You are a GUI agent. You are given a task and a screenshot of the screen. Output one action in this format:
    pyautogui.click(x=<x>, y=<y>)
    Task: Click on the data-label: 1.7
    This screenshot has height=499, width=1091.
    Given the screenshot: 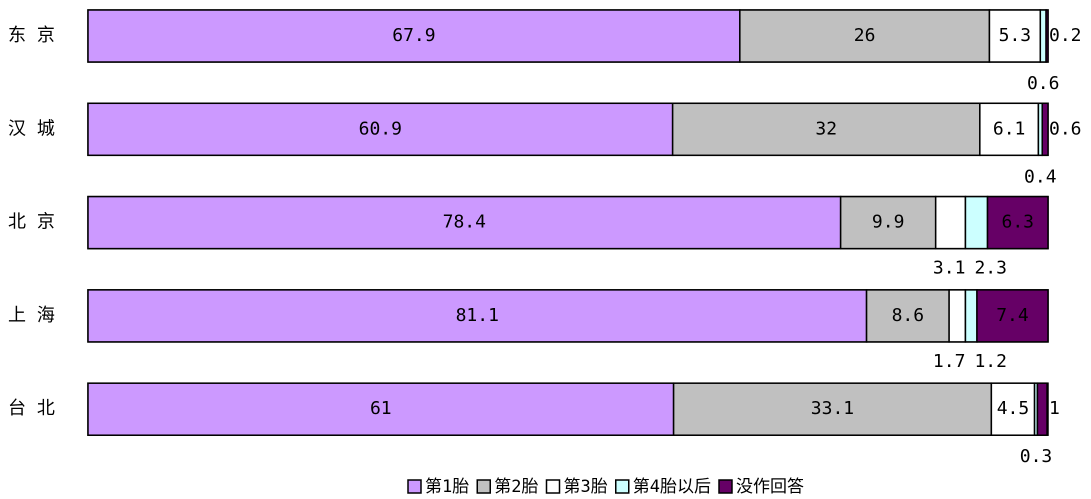 What is the action you would take?
    pyautogui.click(x=949, y=361)
    